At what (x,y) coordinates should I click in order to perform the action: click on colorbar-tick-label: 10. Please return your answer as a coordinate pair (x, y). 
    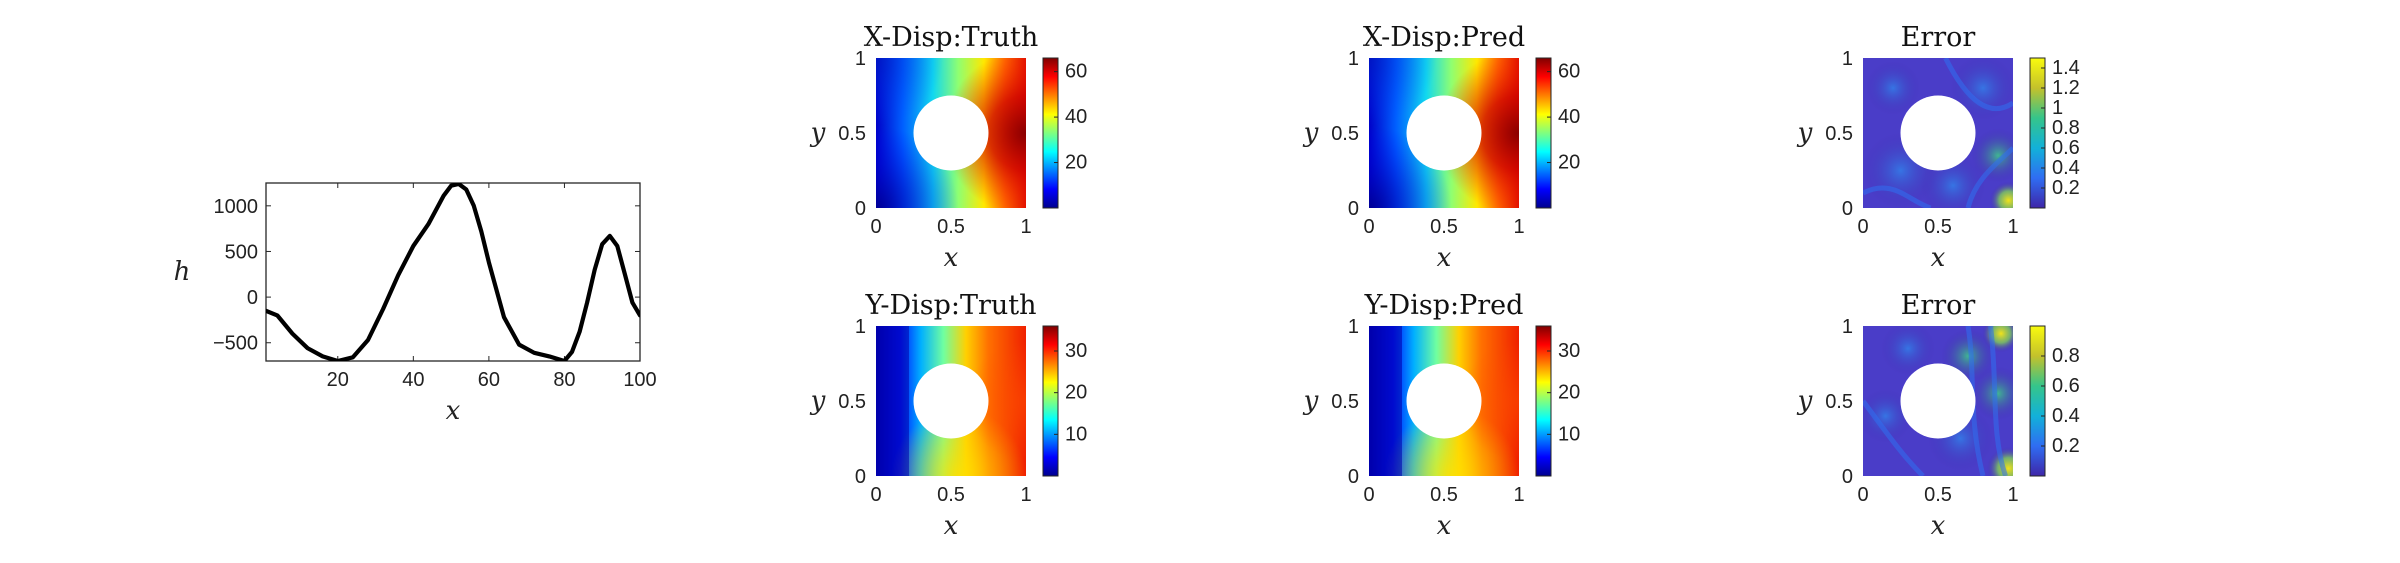
    Looking at the image, I should click on (1076, 434).